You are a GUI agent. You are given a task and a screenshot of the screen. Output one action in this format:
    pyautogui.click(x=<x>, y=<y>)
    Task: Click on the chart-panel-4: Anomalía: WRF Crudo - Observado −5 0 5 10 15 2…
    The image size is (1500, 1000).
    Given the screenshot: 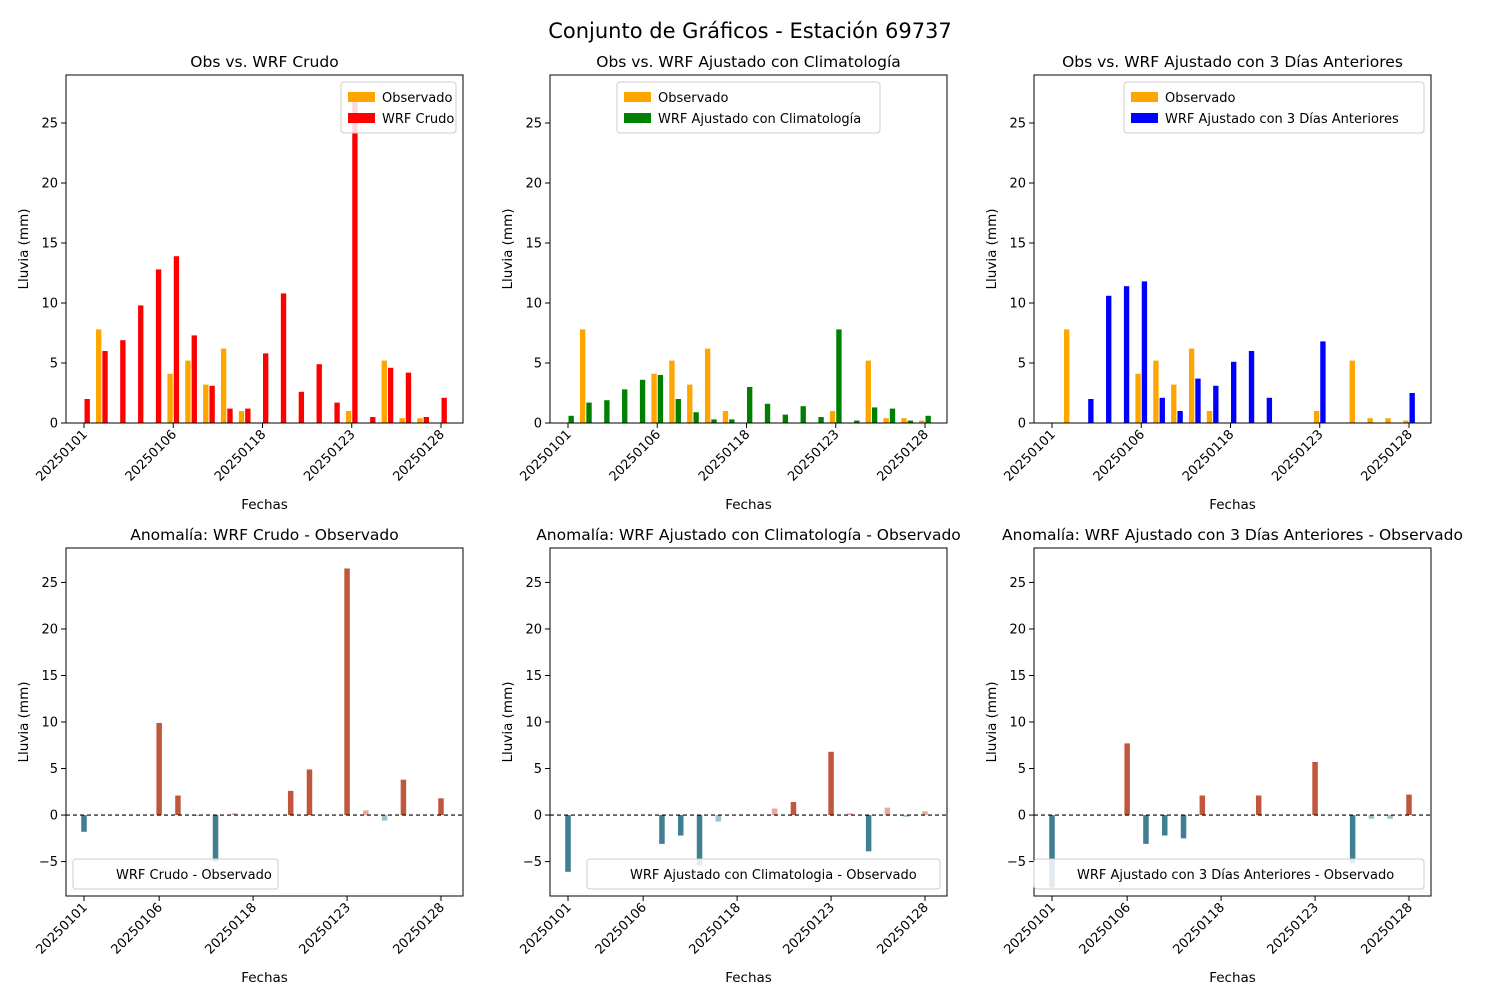 What is the action you would take?
    pyautogui.click(x=240, y=756)
    